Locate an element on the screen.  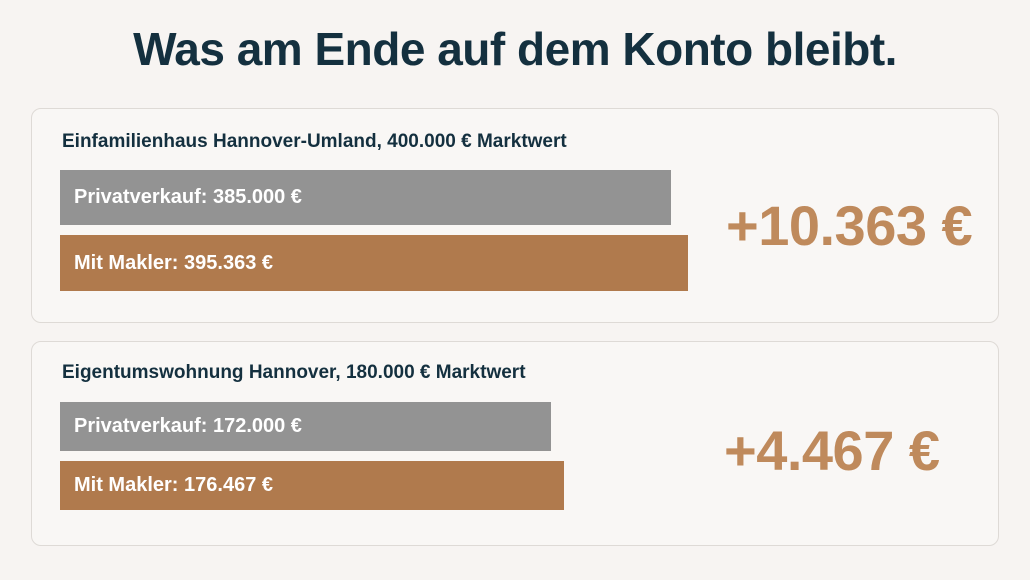
difference-value: +4.467 € is located at coordinates (832, 450).